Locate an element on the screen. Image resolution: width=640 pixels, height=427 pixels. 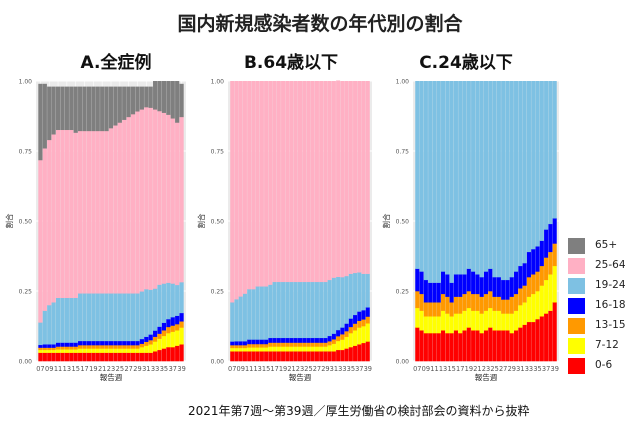
x-tick-label: 17 is located at coordinates (460, 369).